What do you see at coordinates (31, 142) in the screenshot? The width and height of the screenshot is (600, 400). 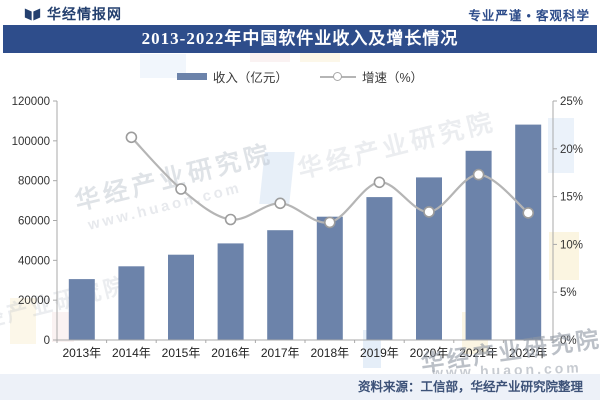 I see `left-axis-tick-label: 100000` at bounding box center [31, 142].